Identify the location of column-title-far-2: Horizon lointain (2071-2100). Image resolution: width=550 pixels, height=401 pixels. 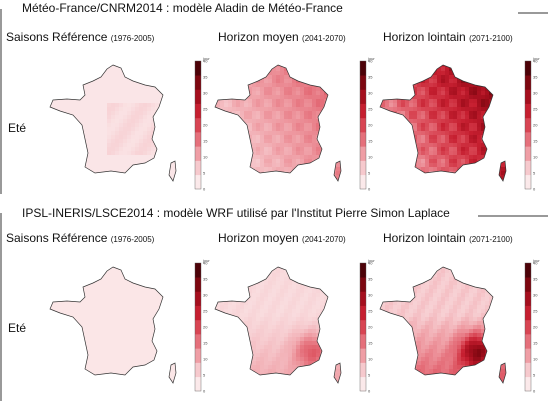
(448, 238).